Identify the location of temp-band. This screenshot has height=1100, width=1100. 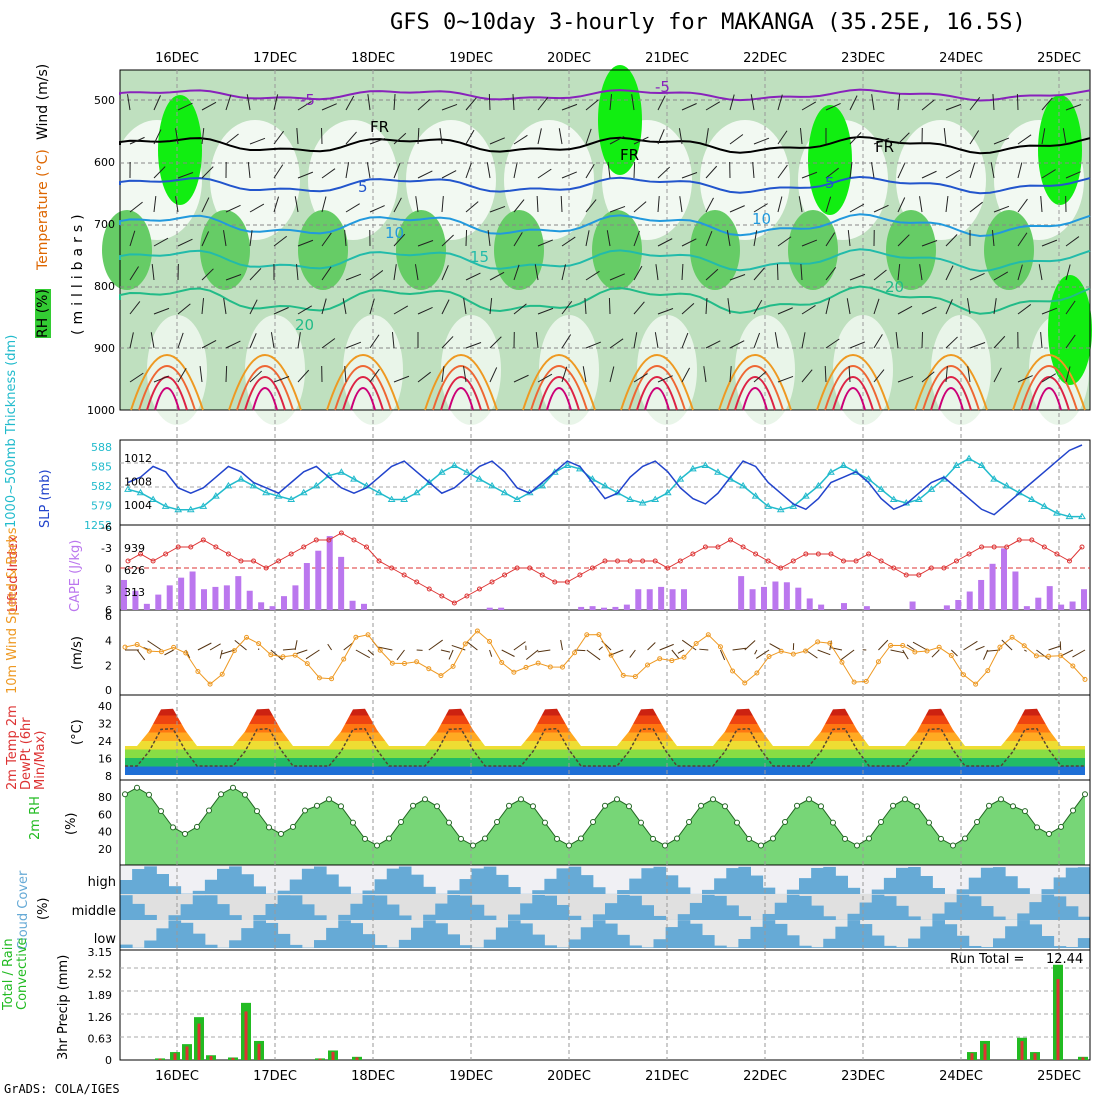
(605, 745).